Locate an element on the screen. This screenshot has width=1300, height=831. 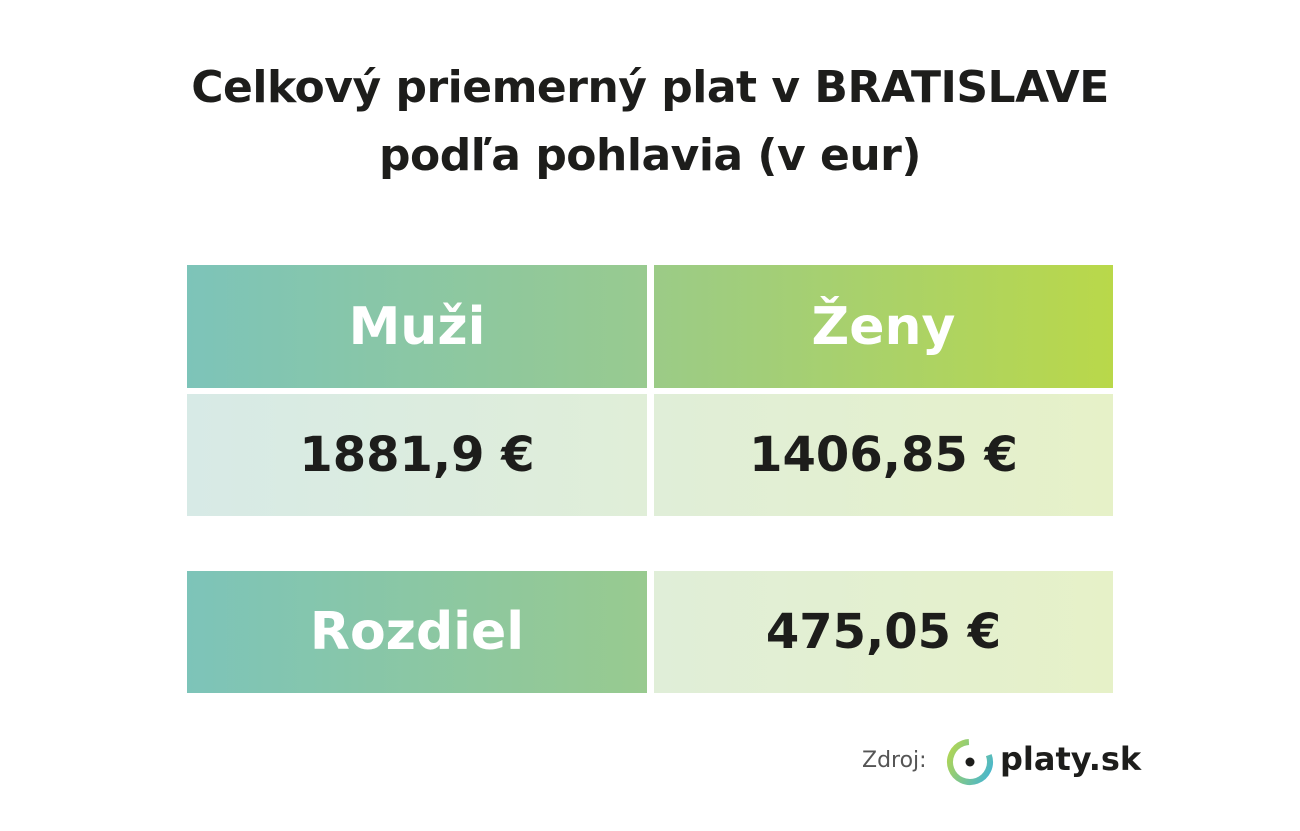
title-line: Celkový priemerný plat v BRATISLAVE is located at coordinates (650, 87).